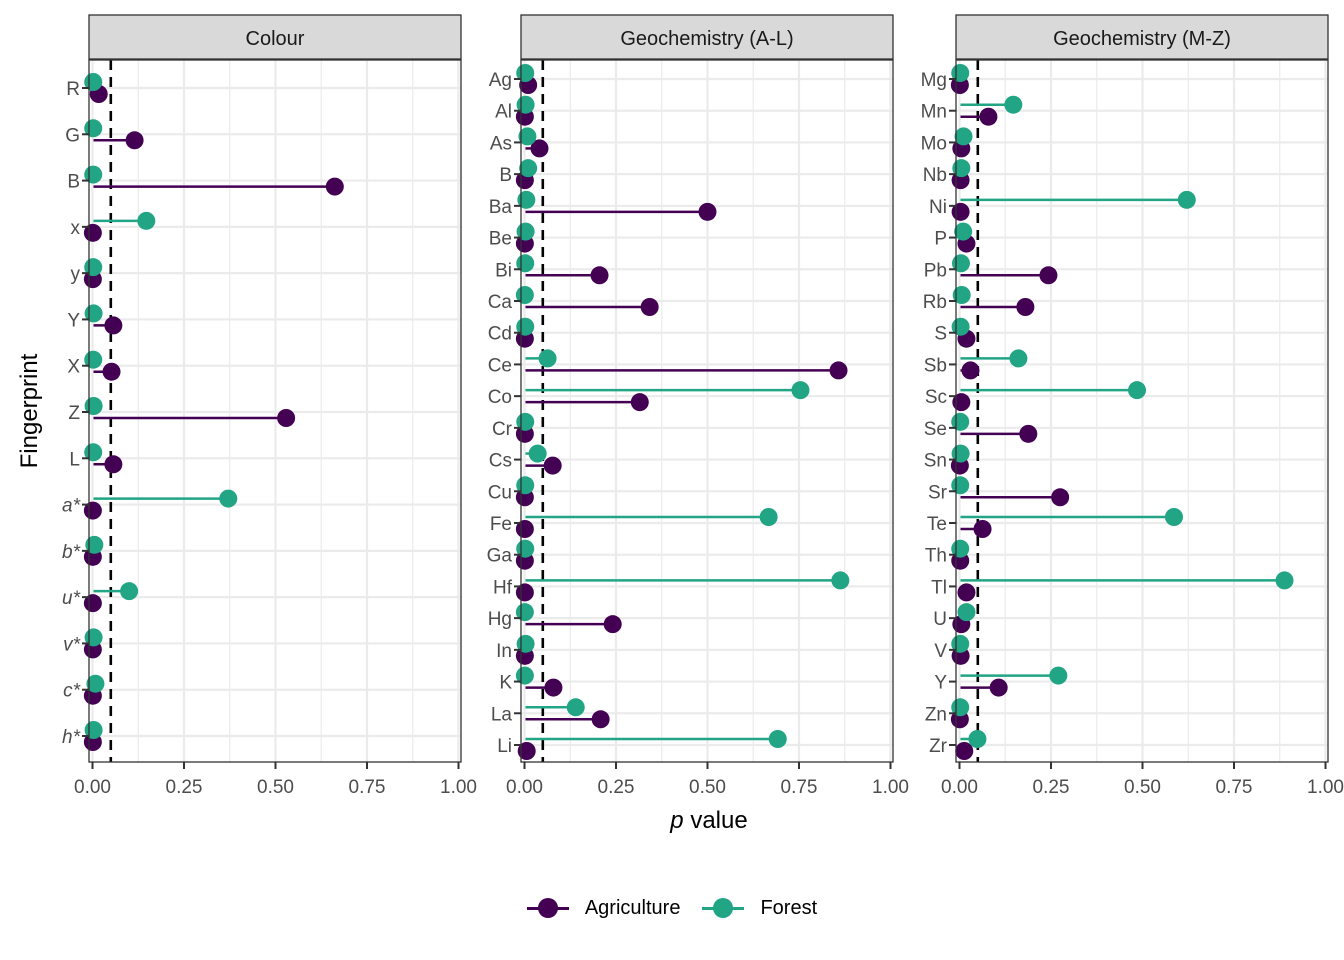 This screenshot has height=960, width=1344. What do you see at coordinates (759, 908) in the screenshot?
I see `legend-item-forest: Forest` at bounding box center [759, 908].